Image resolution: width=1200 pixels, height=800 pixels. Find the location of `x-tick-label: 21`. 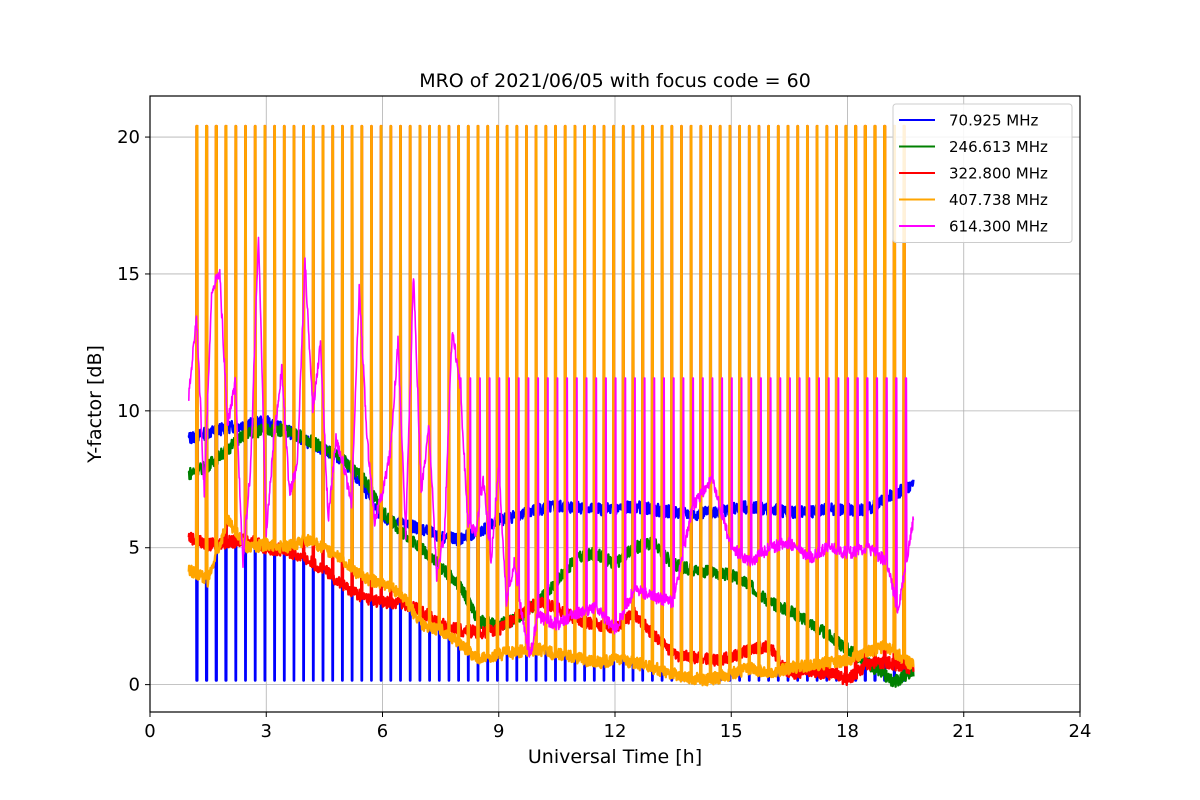

x-tick-label: 21 is located at coordinates (963, 731).